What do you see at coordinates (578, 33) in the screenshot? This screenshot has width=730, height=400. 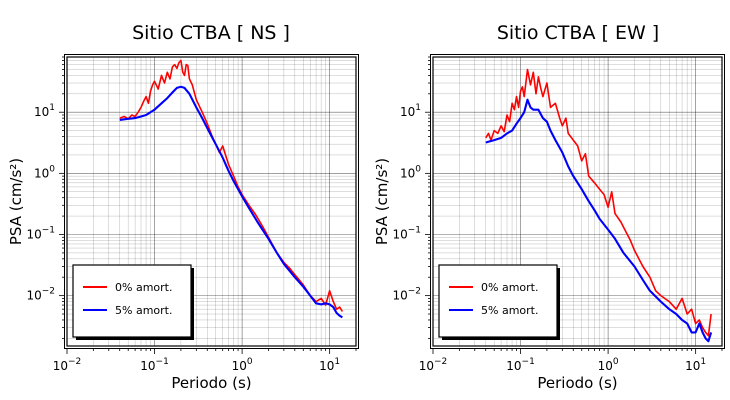 I see `chart-title: Sitio CTBA [ EW ]` at bounding box center [578, 33].